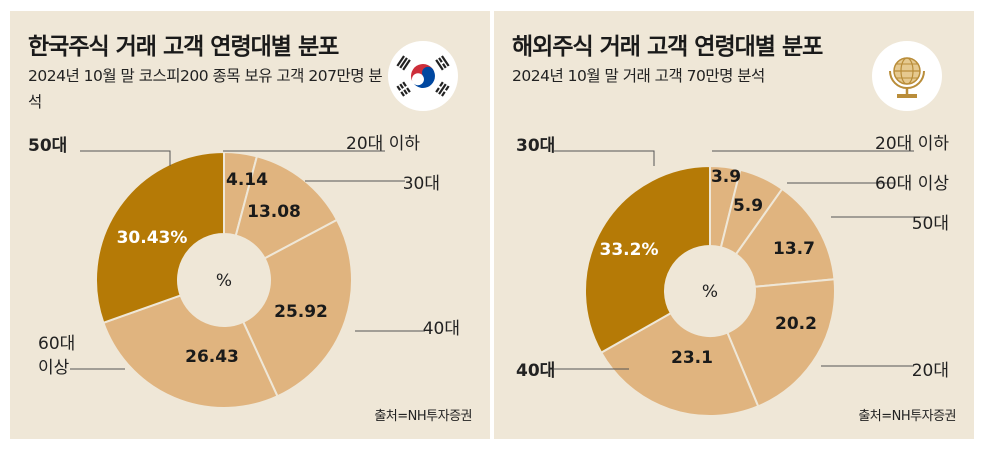  What do you see at coordinates (726, 177) in the screenshot?
I see `slice-value-label: 3.9` at bounding box center [726, 177].